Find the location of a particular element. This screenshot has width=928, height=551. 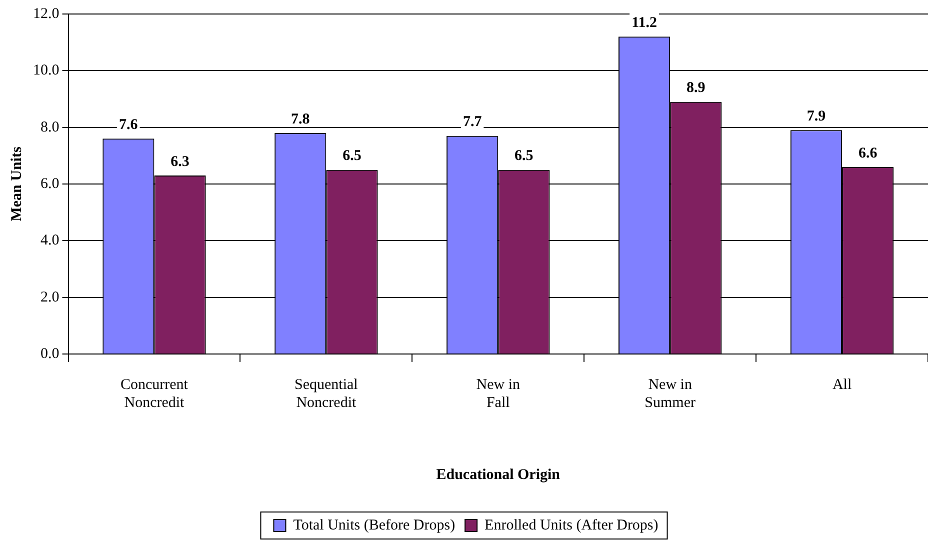

y-tick-label: 4.0 is located at coordinates (50, 240).